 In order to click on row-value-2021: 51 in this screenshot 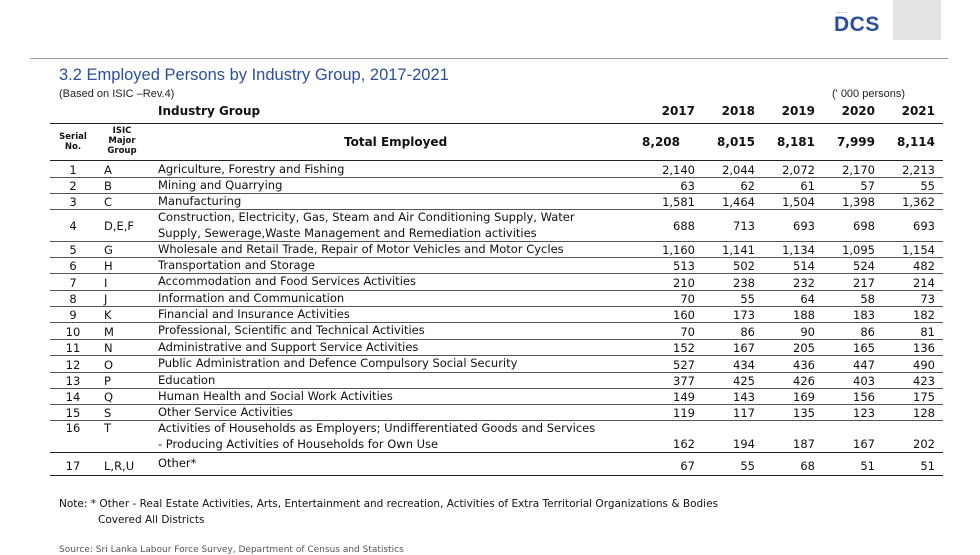, I will do `click(927, 466)`.